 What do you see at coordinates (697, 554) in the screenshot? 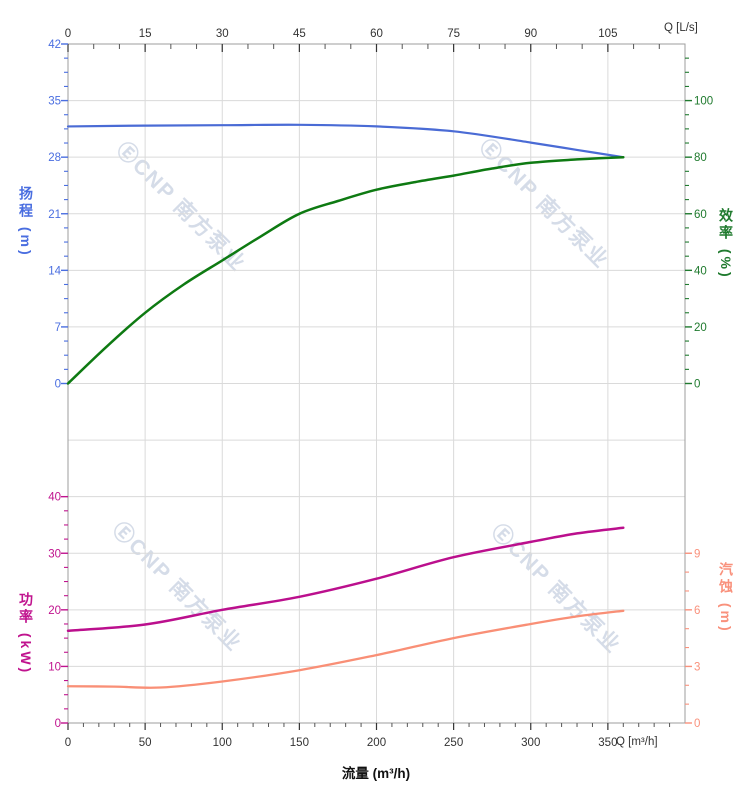
I see `svg-text: 9` at bounding box center [697, 554].